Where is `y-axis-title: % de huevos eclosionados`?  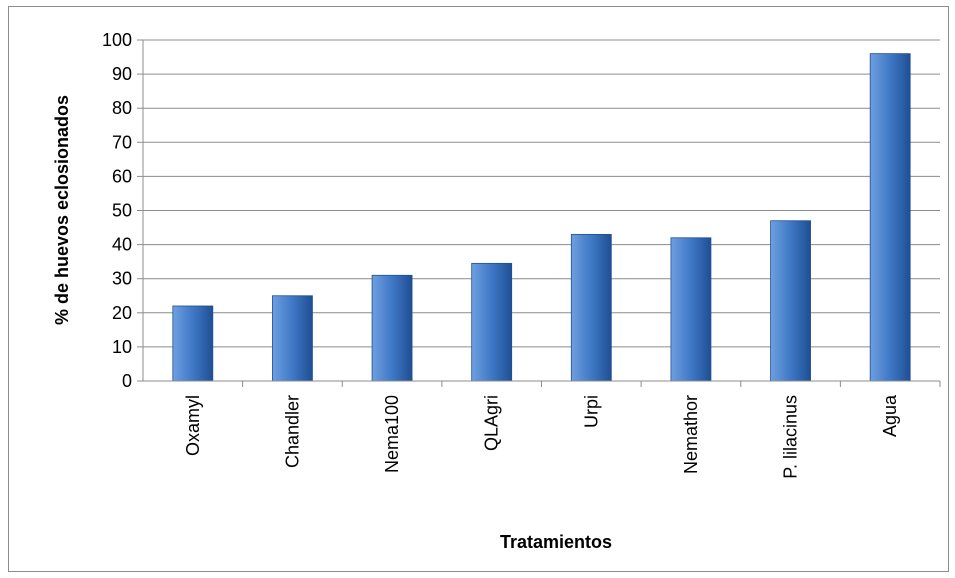
y-axis-title: % de huevos eclosionados is located at coordinates (62, 210).